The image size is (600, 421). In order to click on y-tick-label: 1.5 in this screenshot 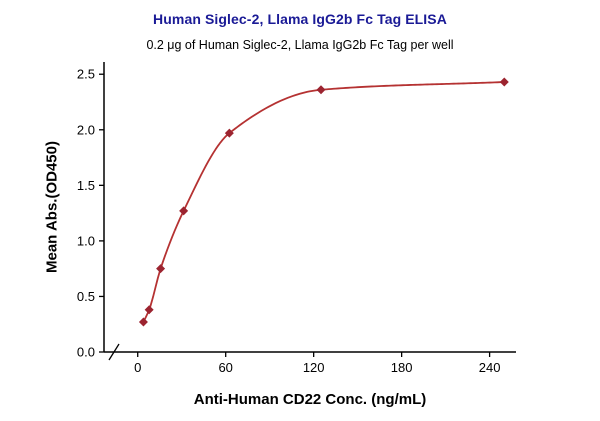, I will do `click(86, 185)`.